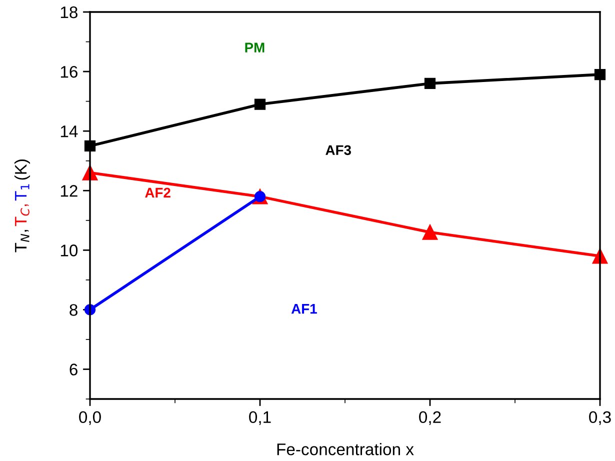 This screenshot has width=615, height=461. What do you see at coordinates (69, 12) in the screenshot?
I see `y-tick-label: 18` at bounding box center [69, 12].